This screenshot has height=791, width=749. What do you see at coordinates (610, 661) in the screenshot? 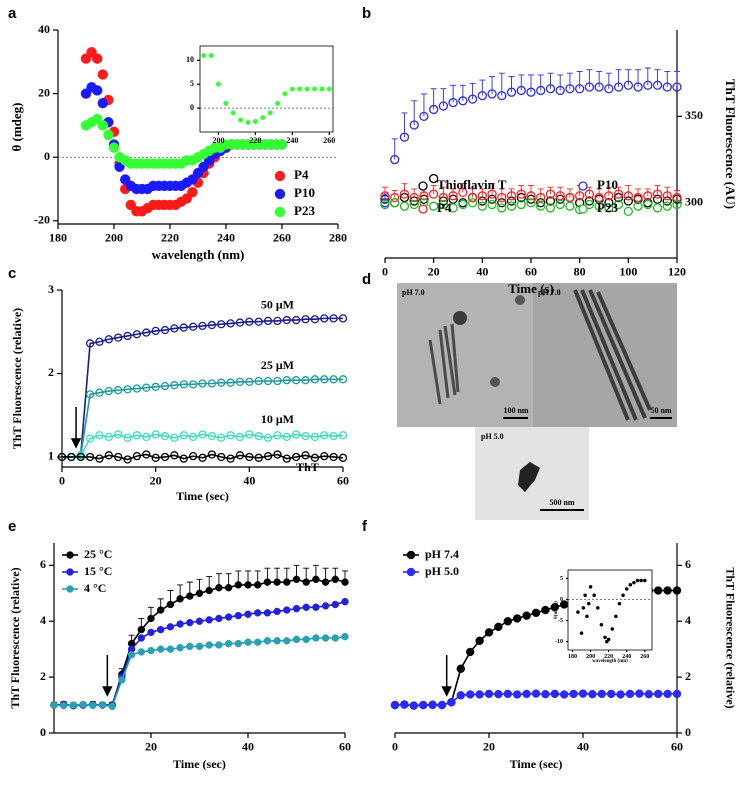
I see `x-axis-label: wavelength (nm)` at bounding box center [610, 661].